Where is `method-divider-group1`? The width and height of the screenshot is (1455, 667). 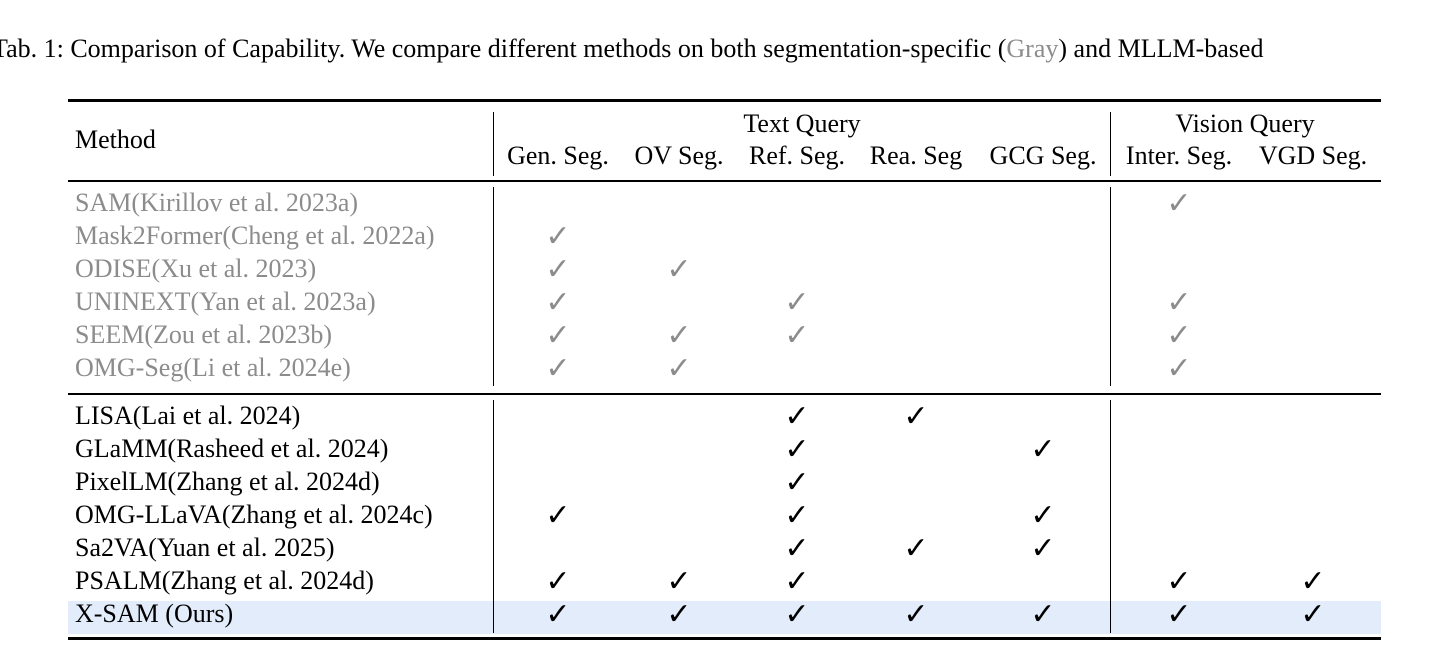
method-divider-group1 is located at coordinates (493, 286).